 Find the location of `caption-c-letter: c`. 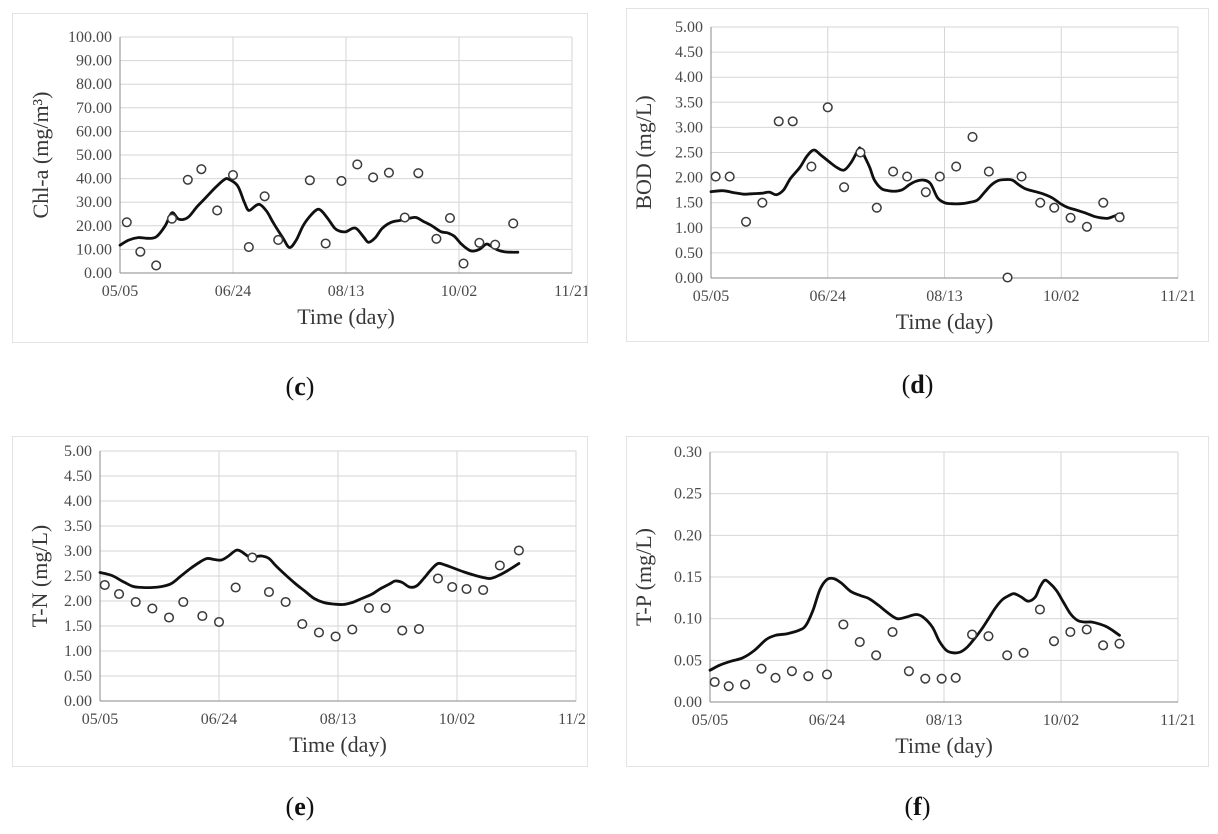

caption-c-letter: c is located at coordinates (300, 386).